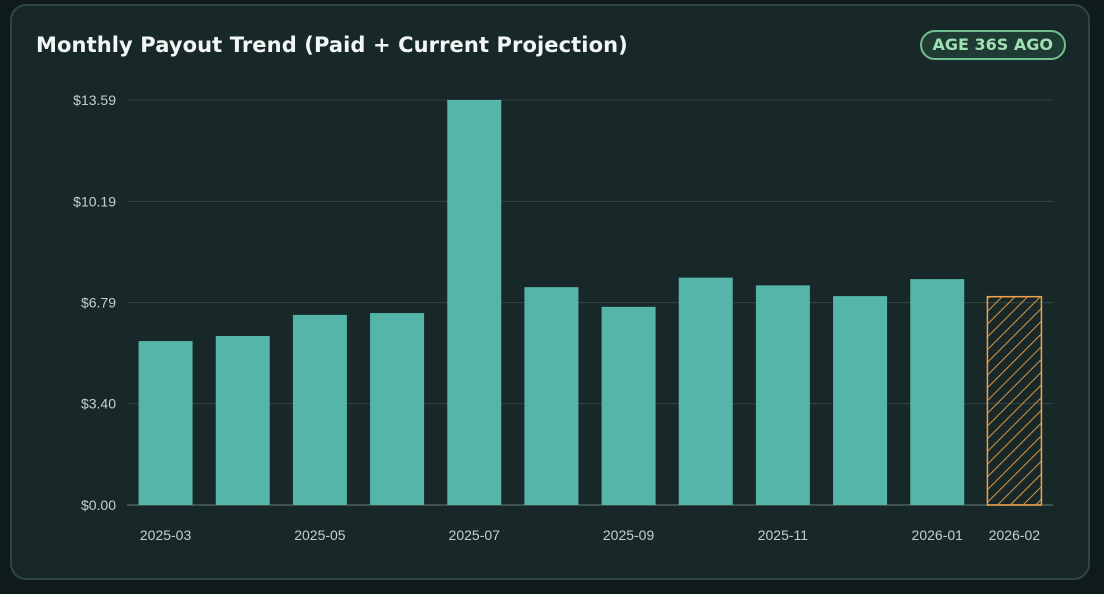  I want to click on x-tick-label: 2026-01, so click(938, 535).